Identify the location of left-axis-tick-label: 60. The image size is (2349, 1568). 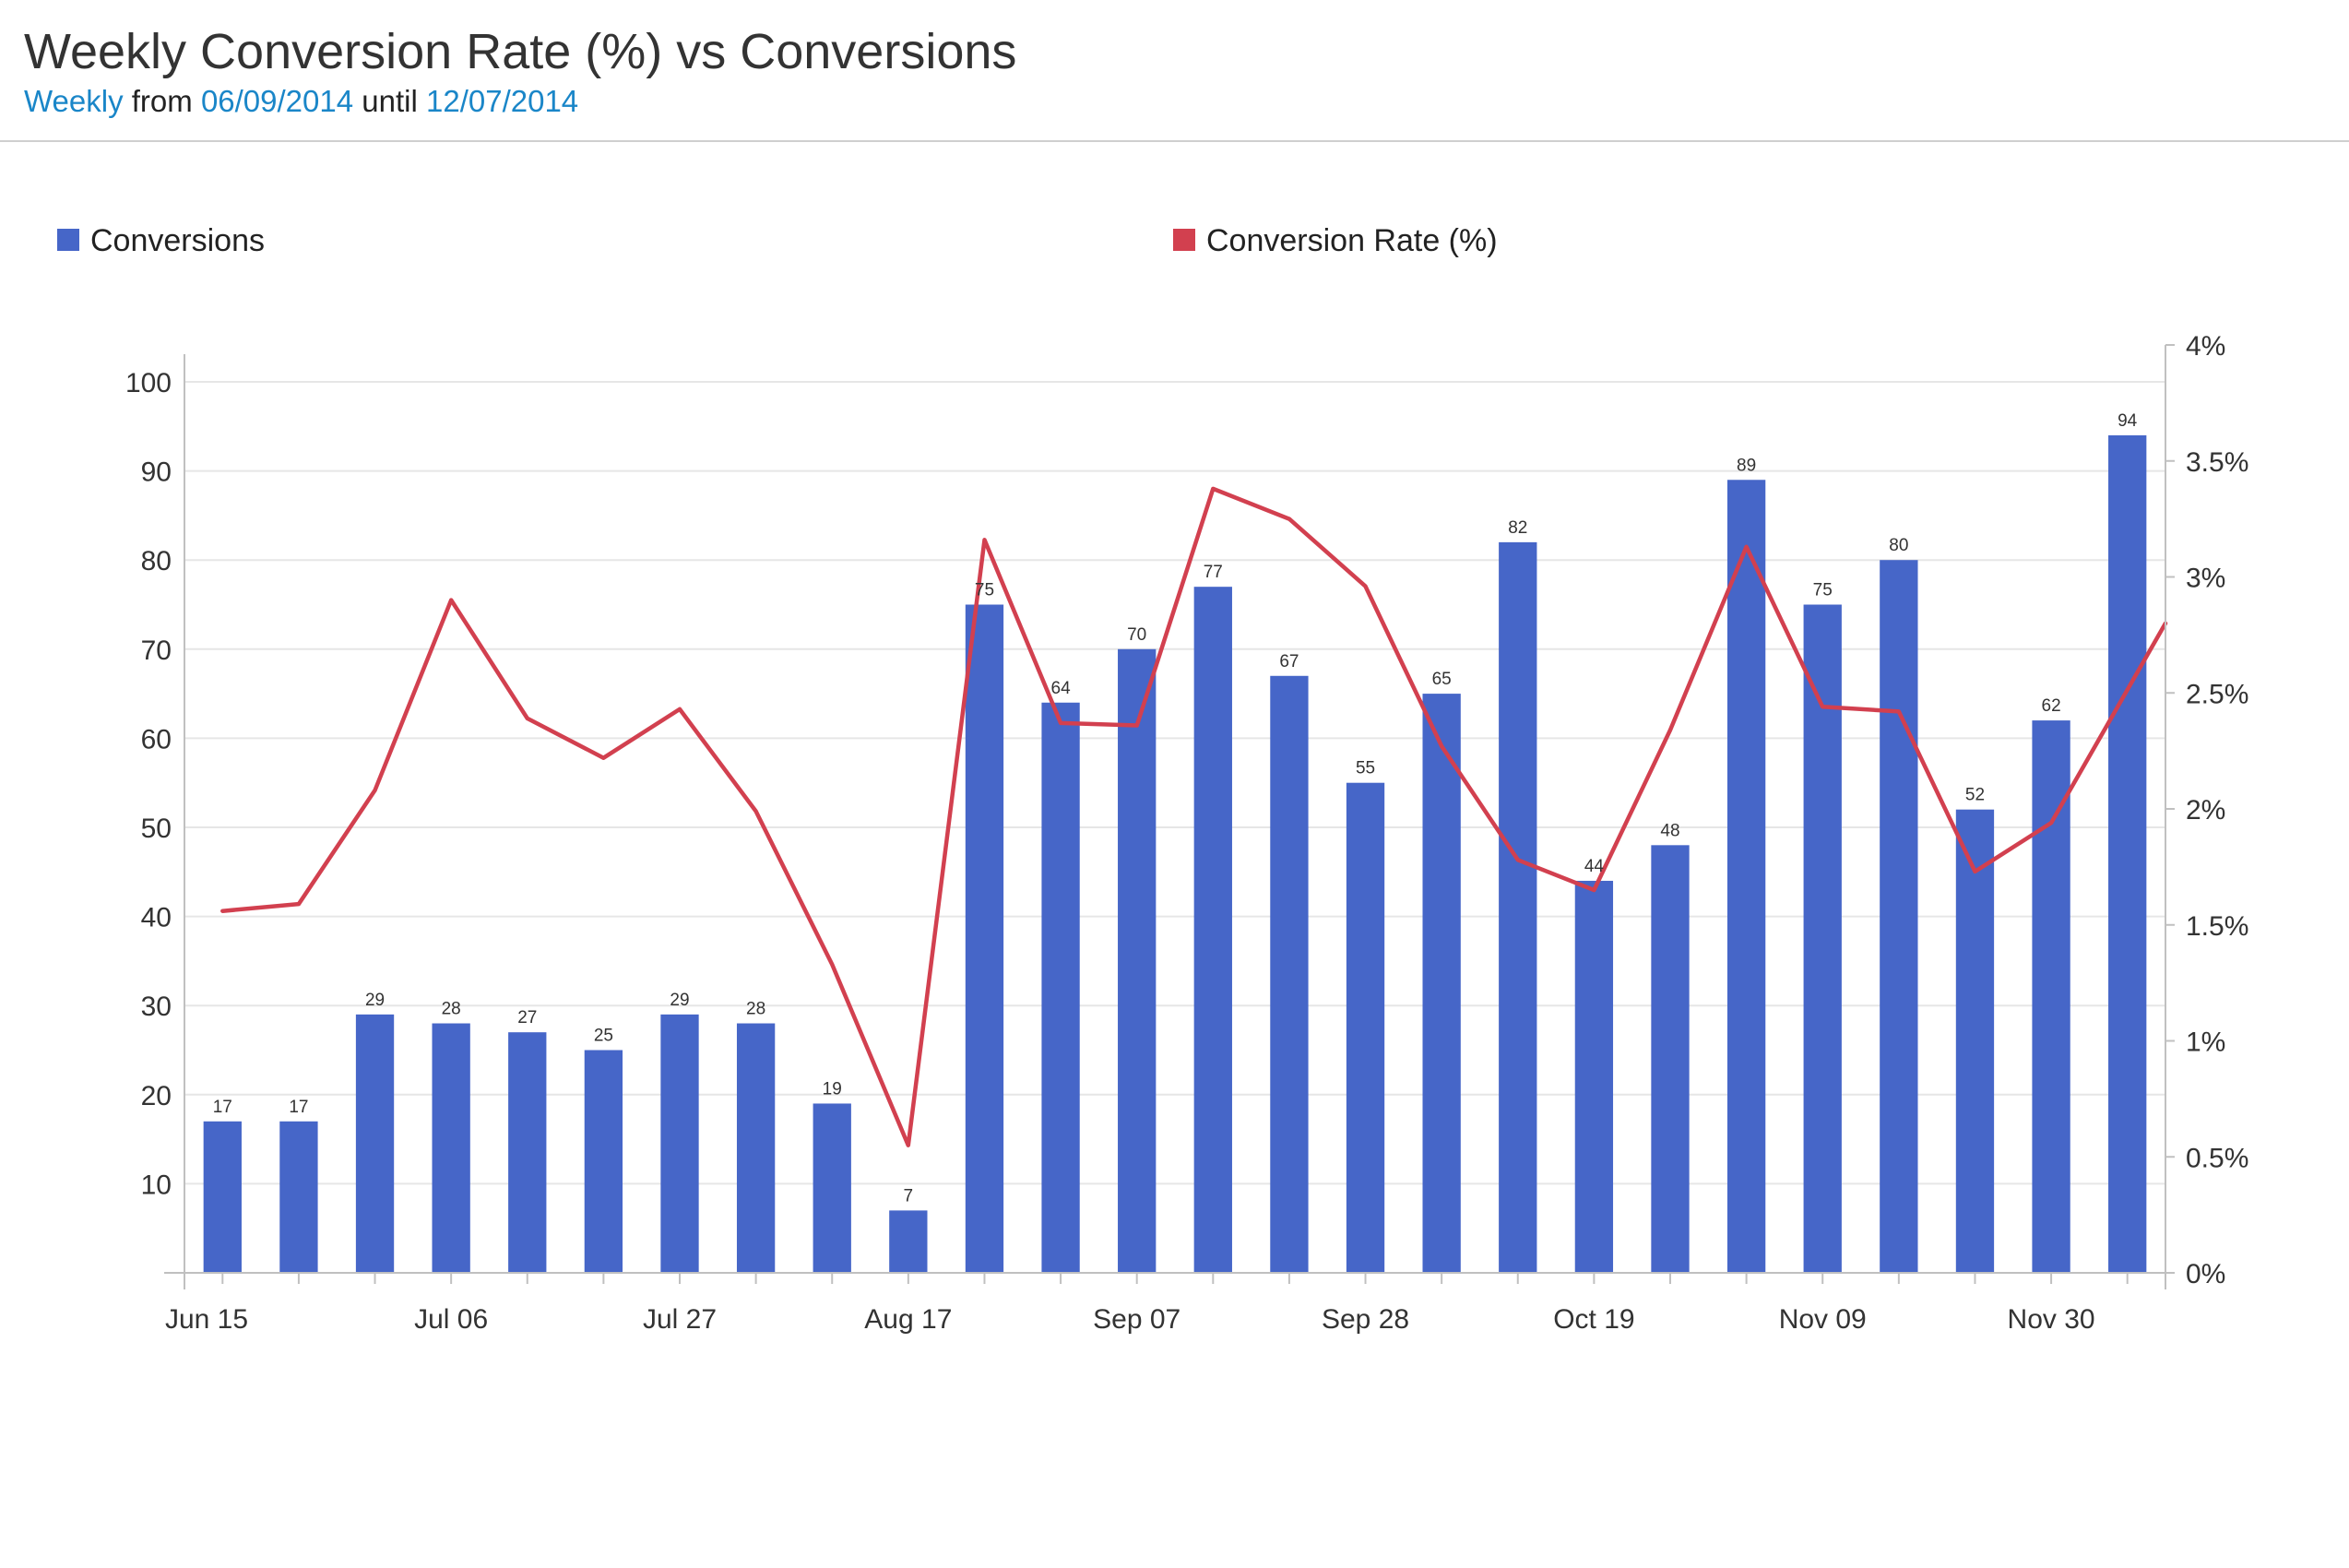
(156, 739).